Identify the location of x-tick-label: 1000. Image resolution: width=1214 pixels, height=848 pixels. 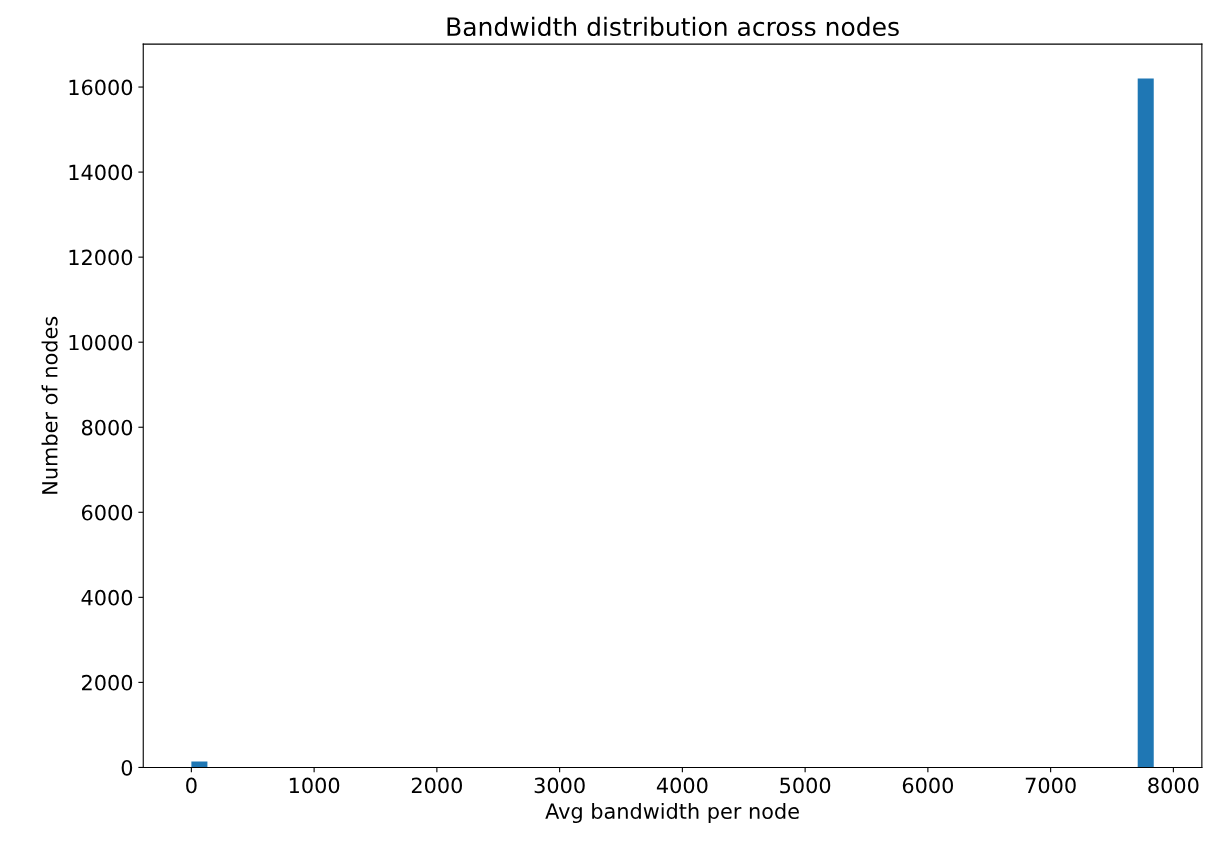
(314, 785).